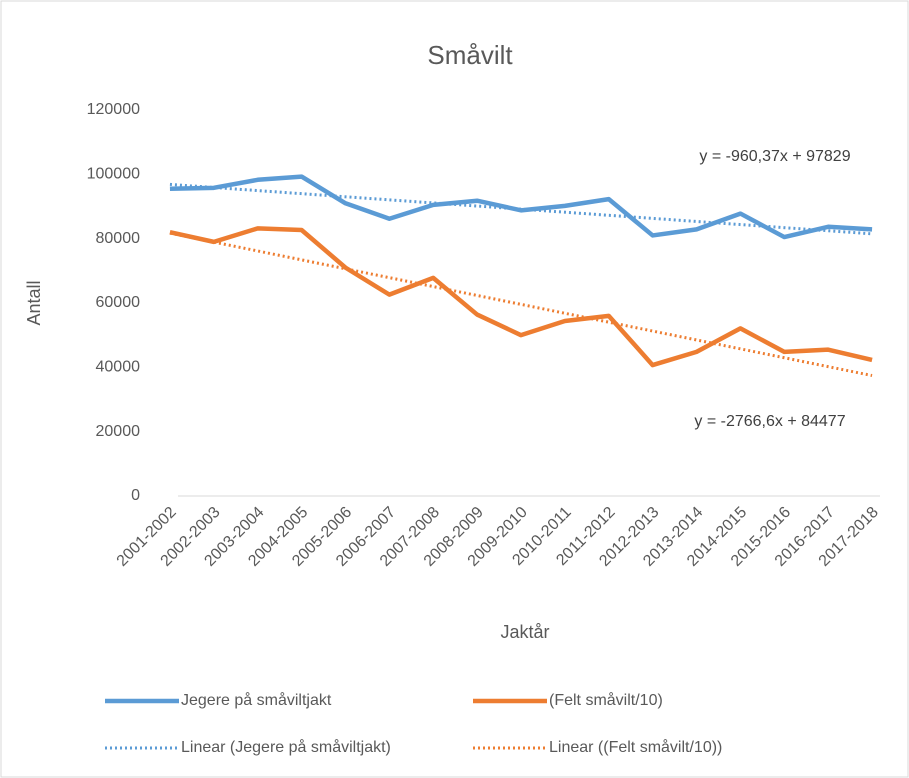 The image size is (909, 778). What do you see at coordinates (118, 302) in the screenshot?
I see `y-tick-label: 60000` at bounding box center [118, 302].